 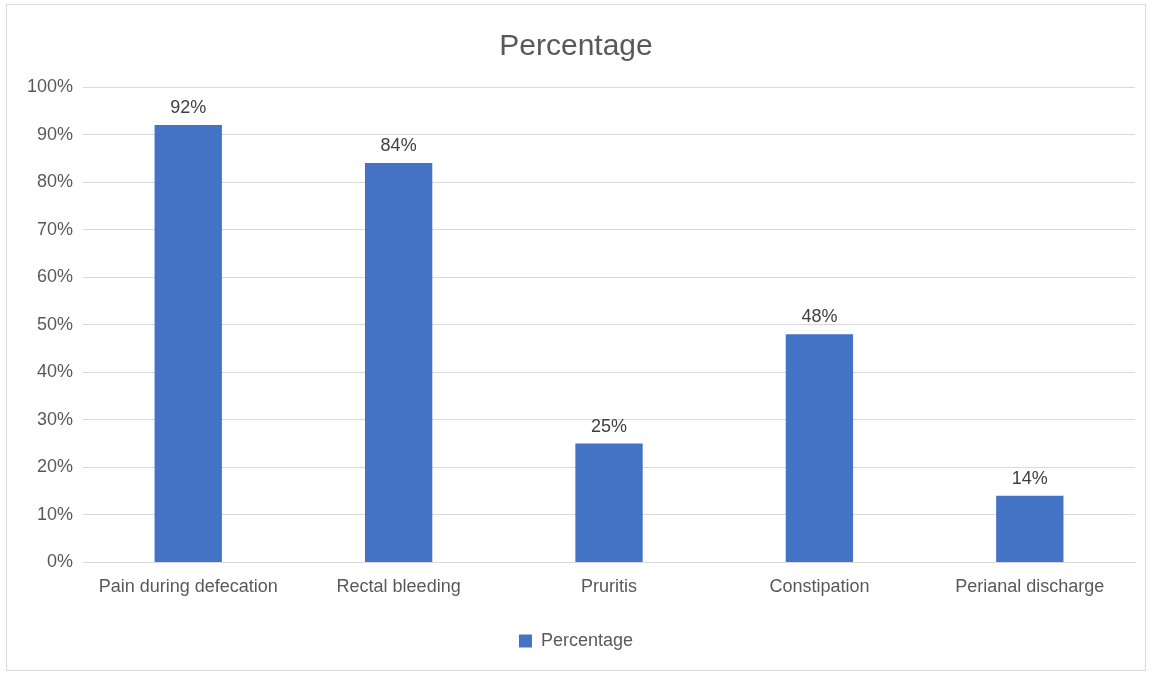 I want to click on y-tick-label: 60%, so click(x=55, y=276).